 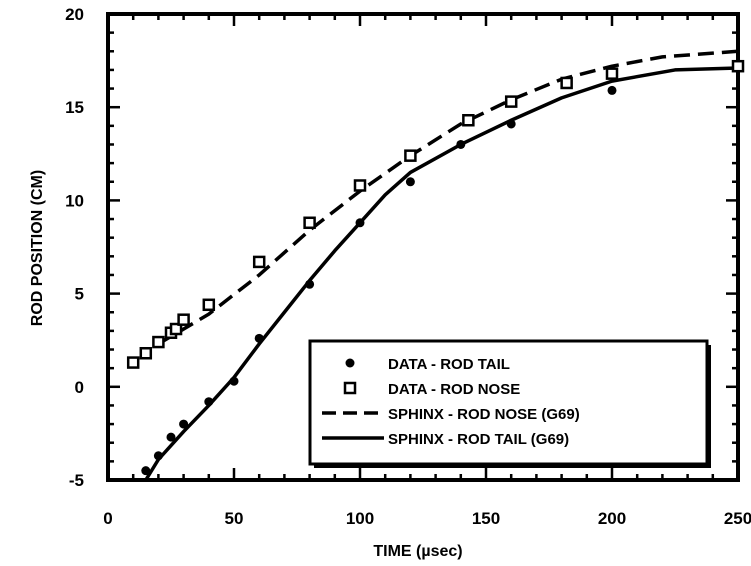 I want to click on y-tick-labels: -5 0 5 10 15 20, so click(x=74, y=247).